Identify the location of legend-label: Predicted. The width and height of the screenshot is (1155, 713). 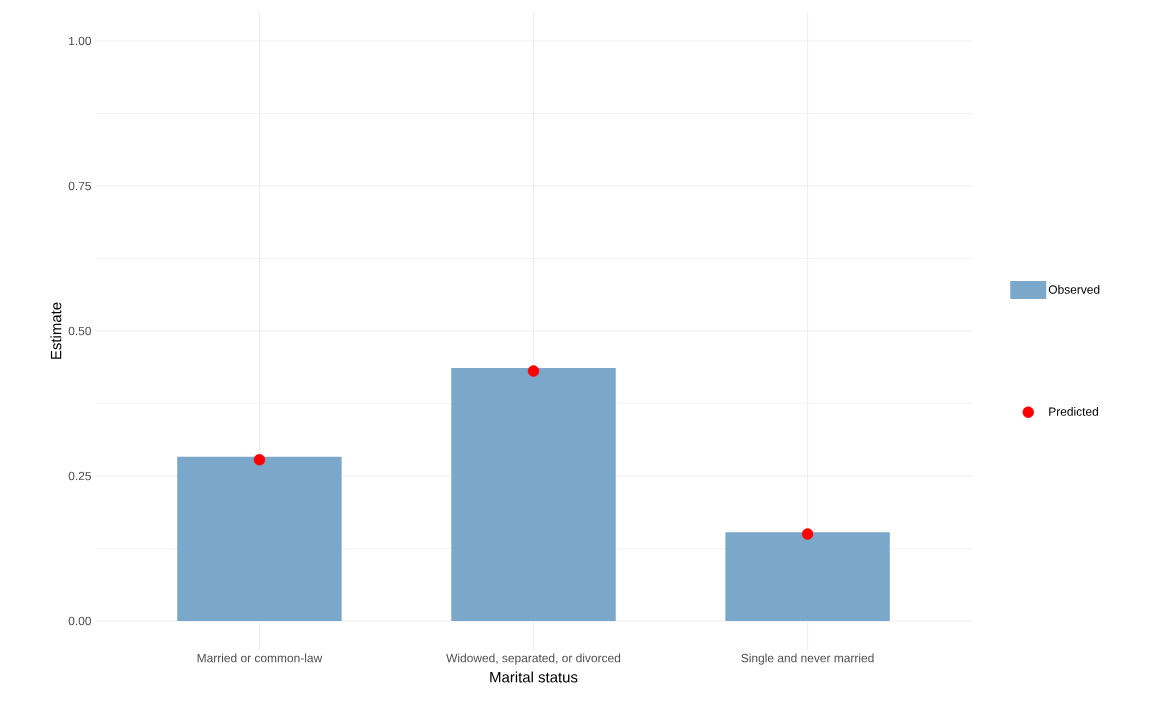
(1073, 411).